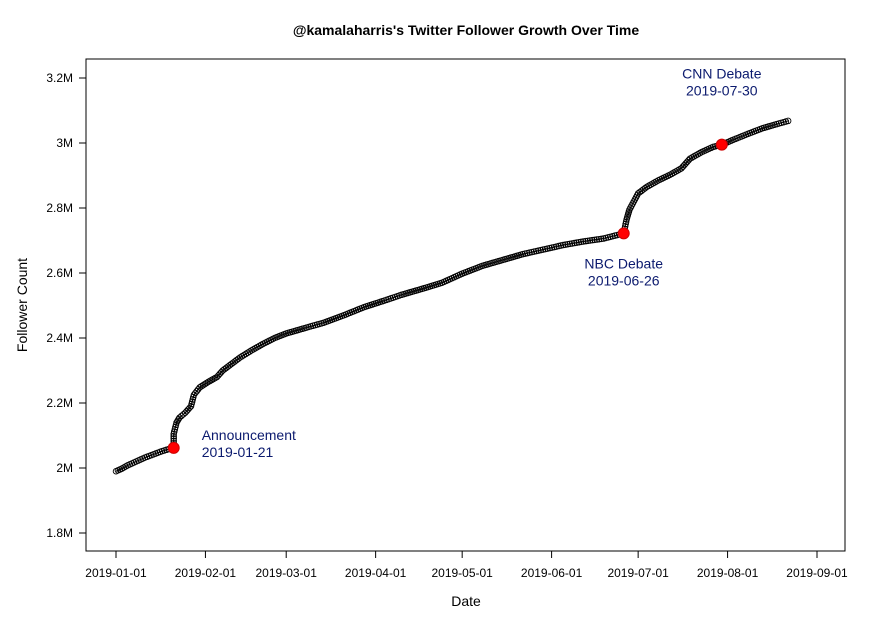  What do you see at coordinates (376, 573) in the screenshot?
I see `x-tick-label: 2019-04-01` at bounding box center [376, 573].